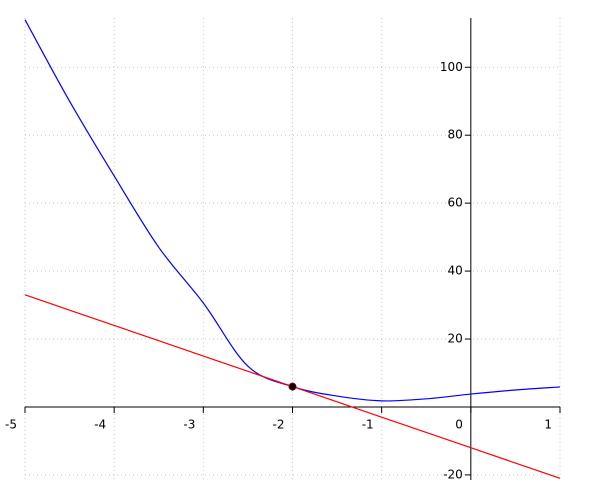 This screenshot has width=600, height=500. What do you see at coordinates (455, 135) in the screenshot?
I see `y-tick-label: 80` at bounding box center [455, 135].